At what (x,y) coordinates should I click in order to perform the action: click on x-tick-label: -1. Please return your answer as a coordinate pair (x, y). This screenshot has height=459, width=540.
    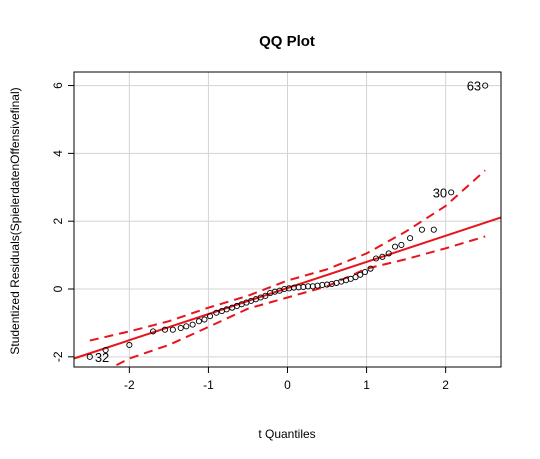
    Looking at the image, I should click on (208, 385).